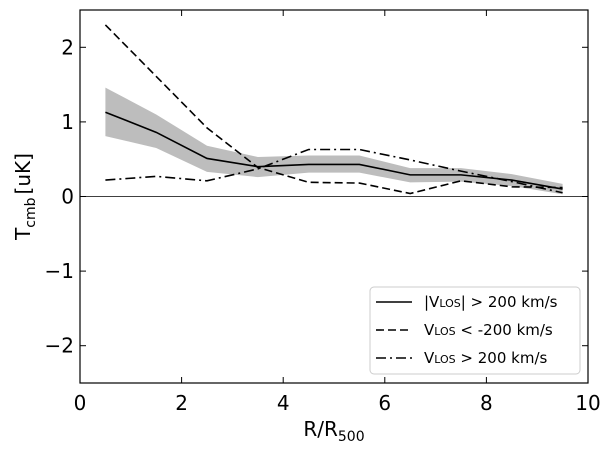  Describe the element at coordinates (25, 197) in the screenshot. I see `y-axis-label: Tcmb[uK]` at that location.